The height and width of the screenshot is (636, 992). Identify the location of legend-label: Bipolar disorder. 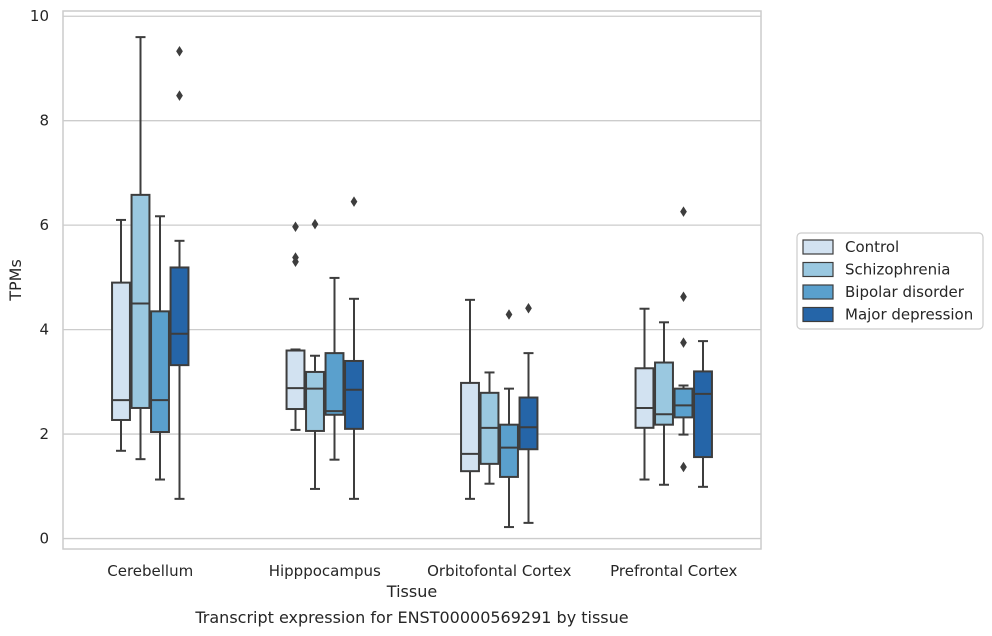
(905, 292).